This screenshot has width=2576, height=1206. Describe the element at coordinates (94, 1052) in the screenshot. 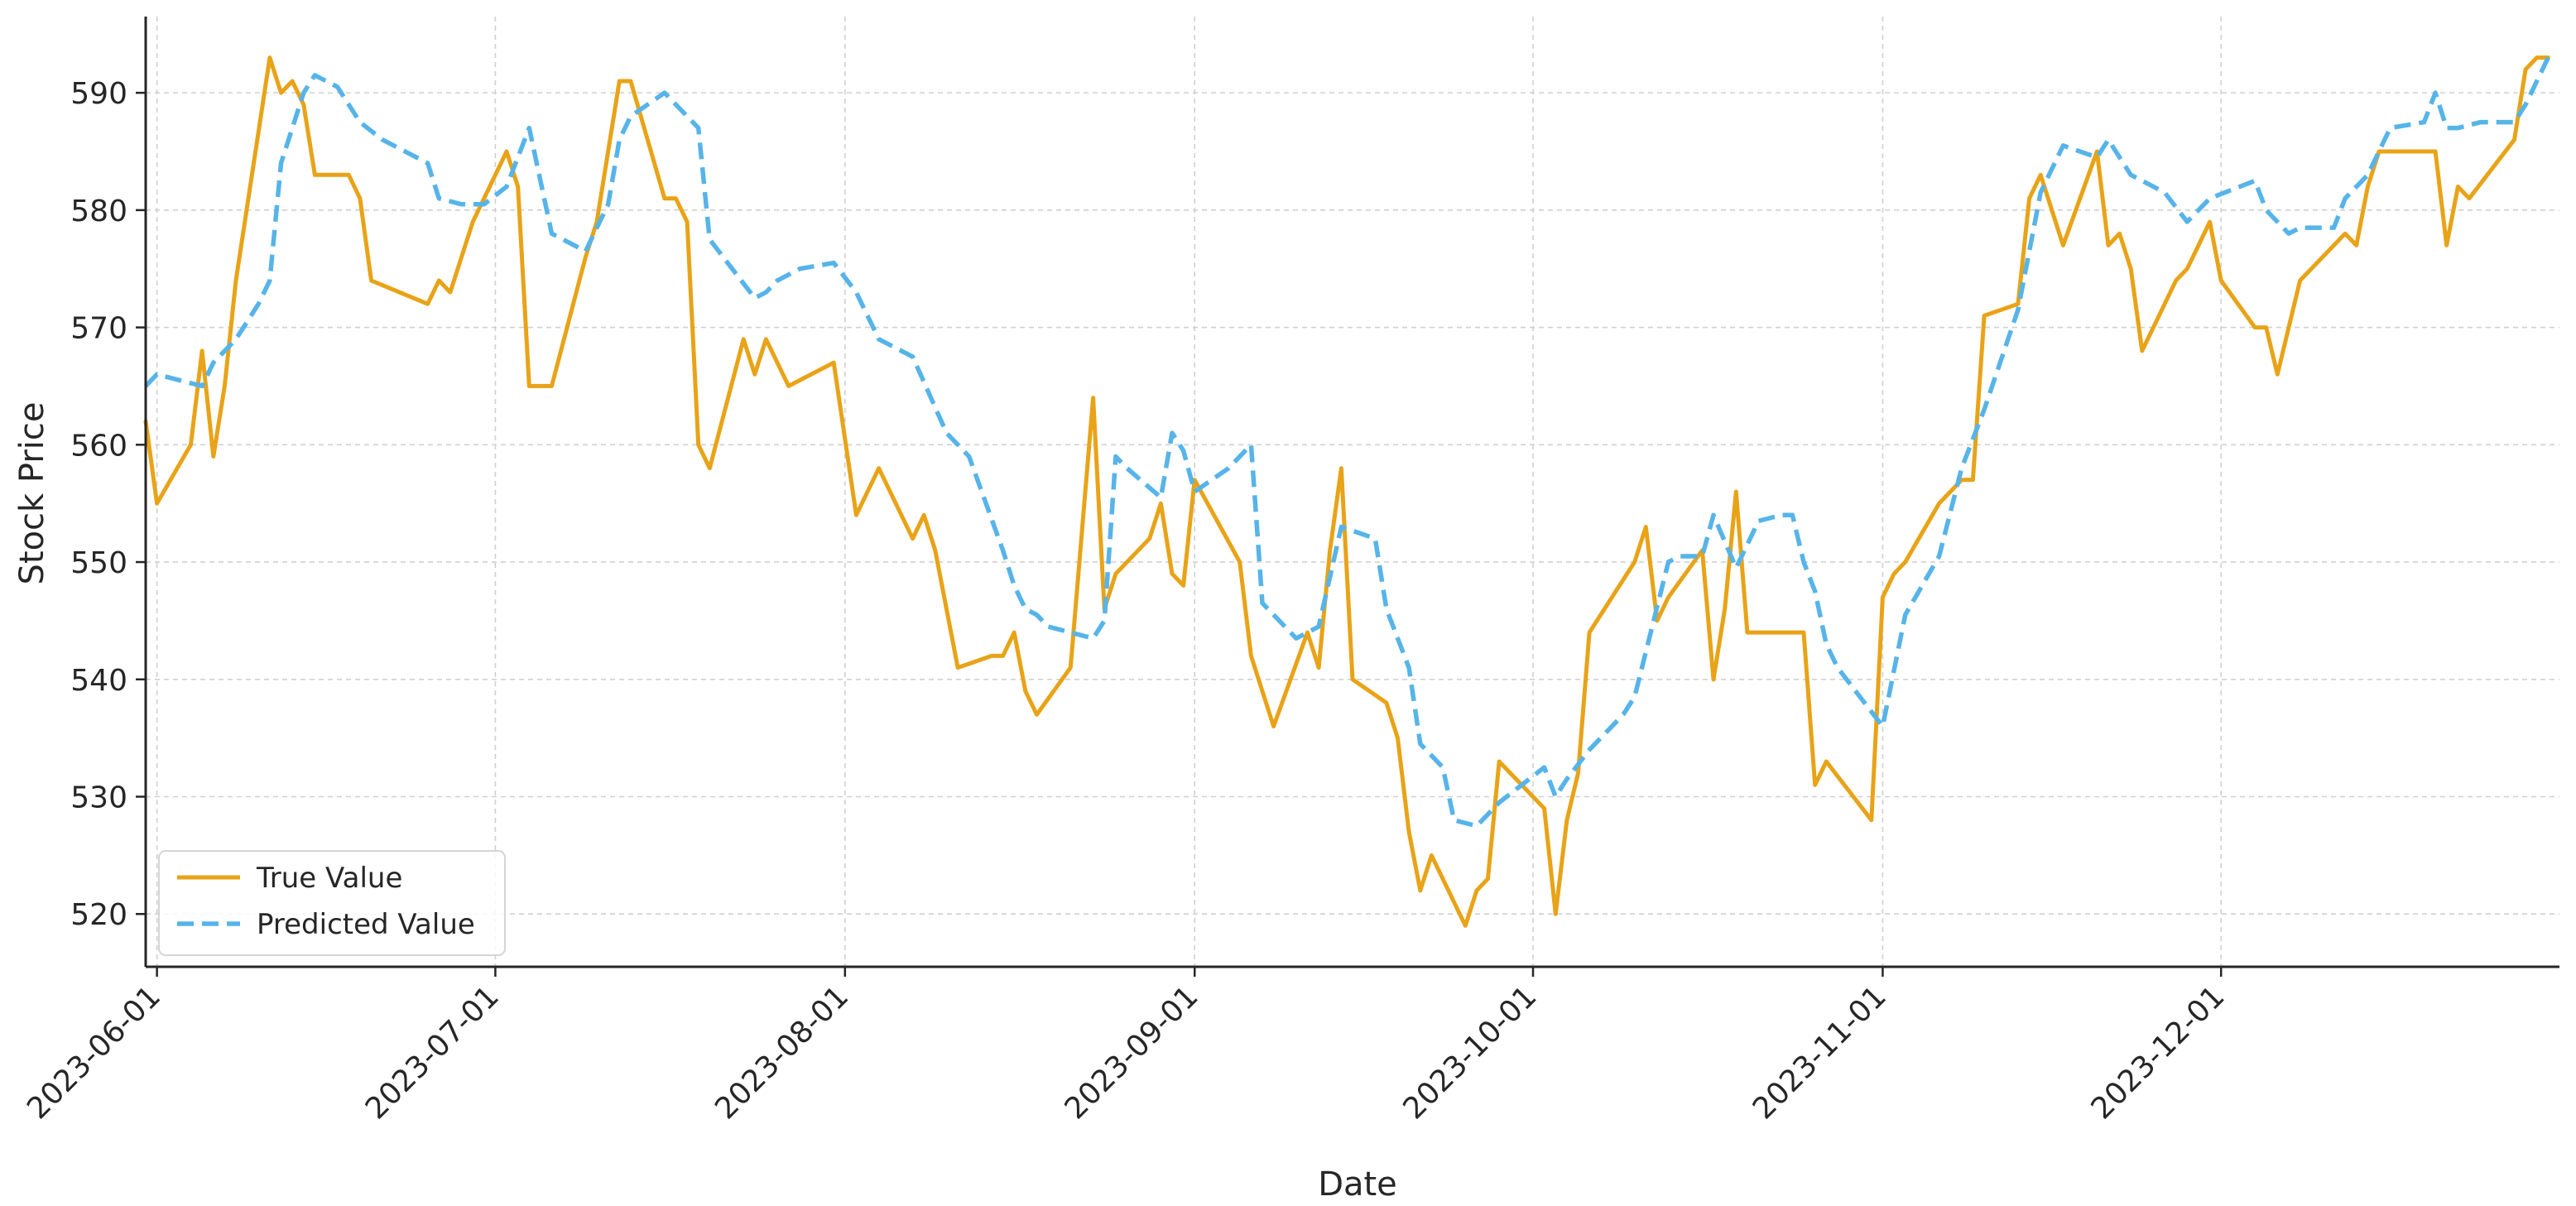

I see `x-tick-label: 2023-06-01` at that location.